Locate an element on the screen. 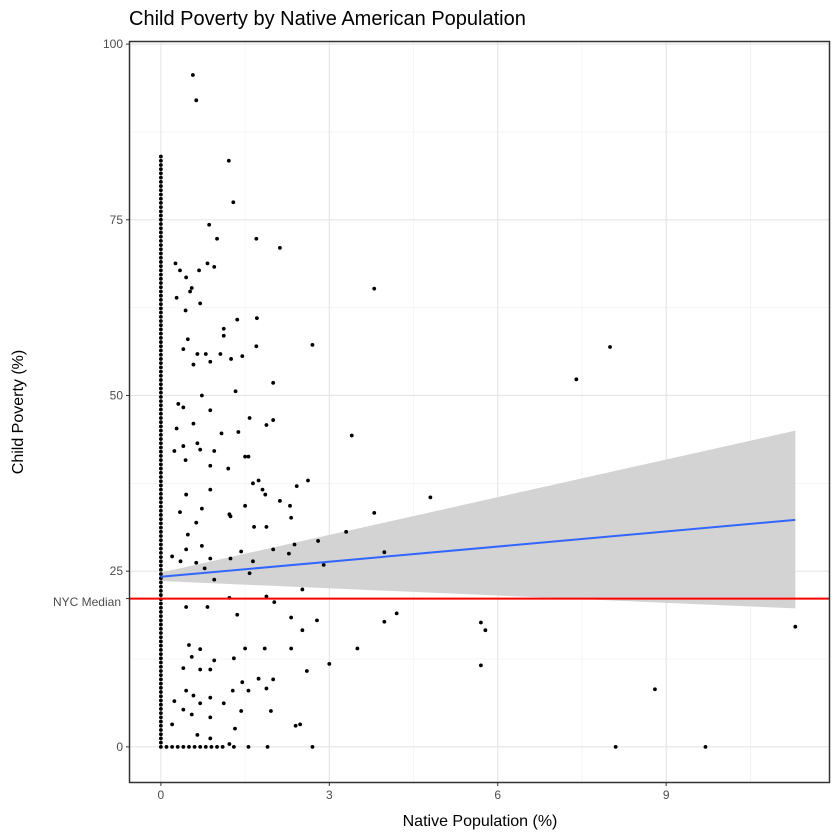 The width and height of the screenshot is (840, 840). trend-line is located at coordinates (478, 548).